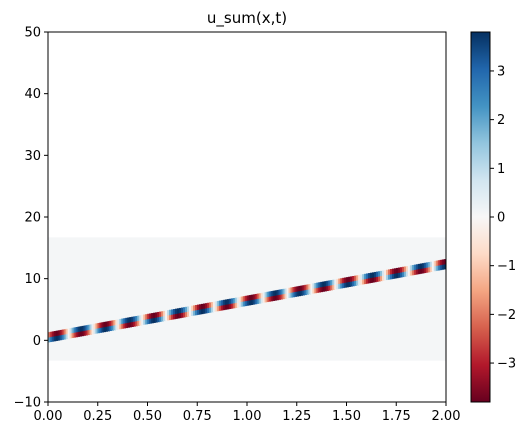 This screenshot has height=435, width=529. What do you see at coordinates (501, 120) in the screenshot?
I see `colorbar-tick-label: 2` at bounding box center [501, 120].